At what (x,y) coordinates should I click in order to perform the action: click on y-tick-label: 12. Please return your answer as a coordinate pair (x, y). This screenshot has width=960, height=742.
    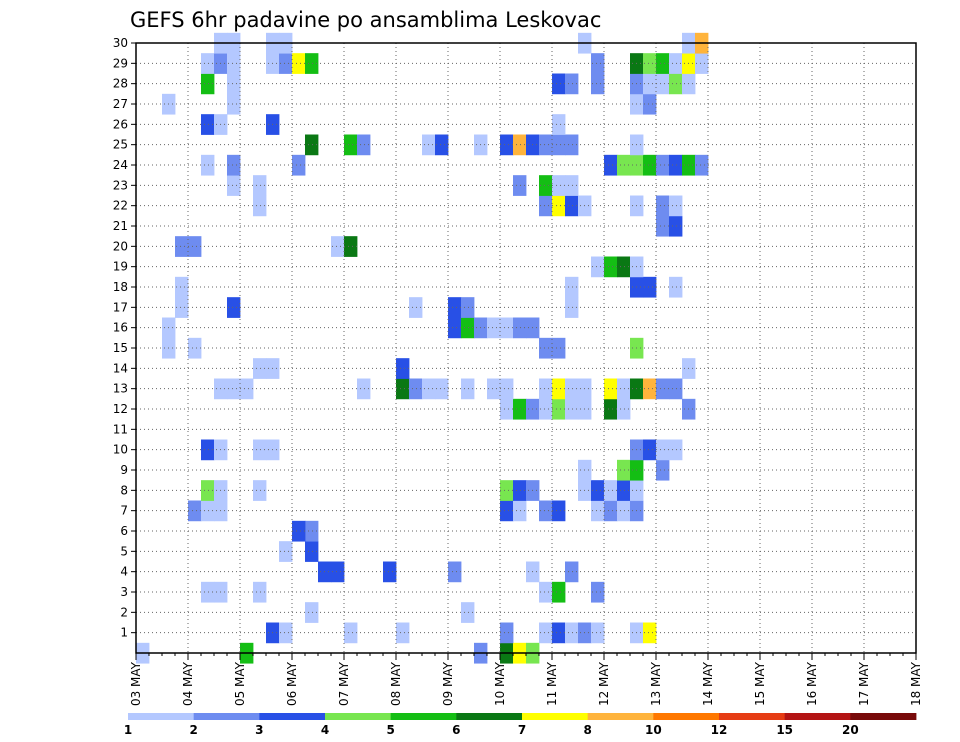
    Looking at the image, I should click on (120, 409).